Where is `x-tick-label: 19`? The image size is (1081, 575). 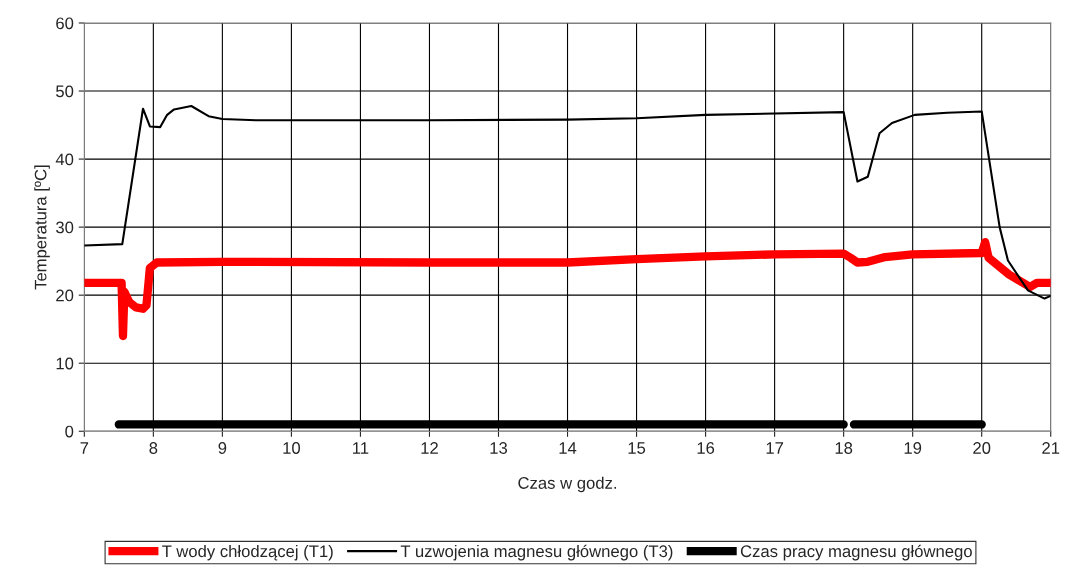
x-tick-label: 19 is located at coordinates (913, 448).